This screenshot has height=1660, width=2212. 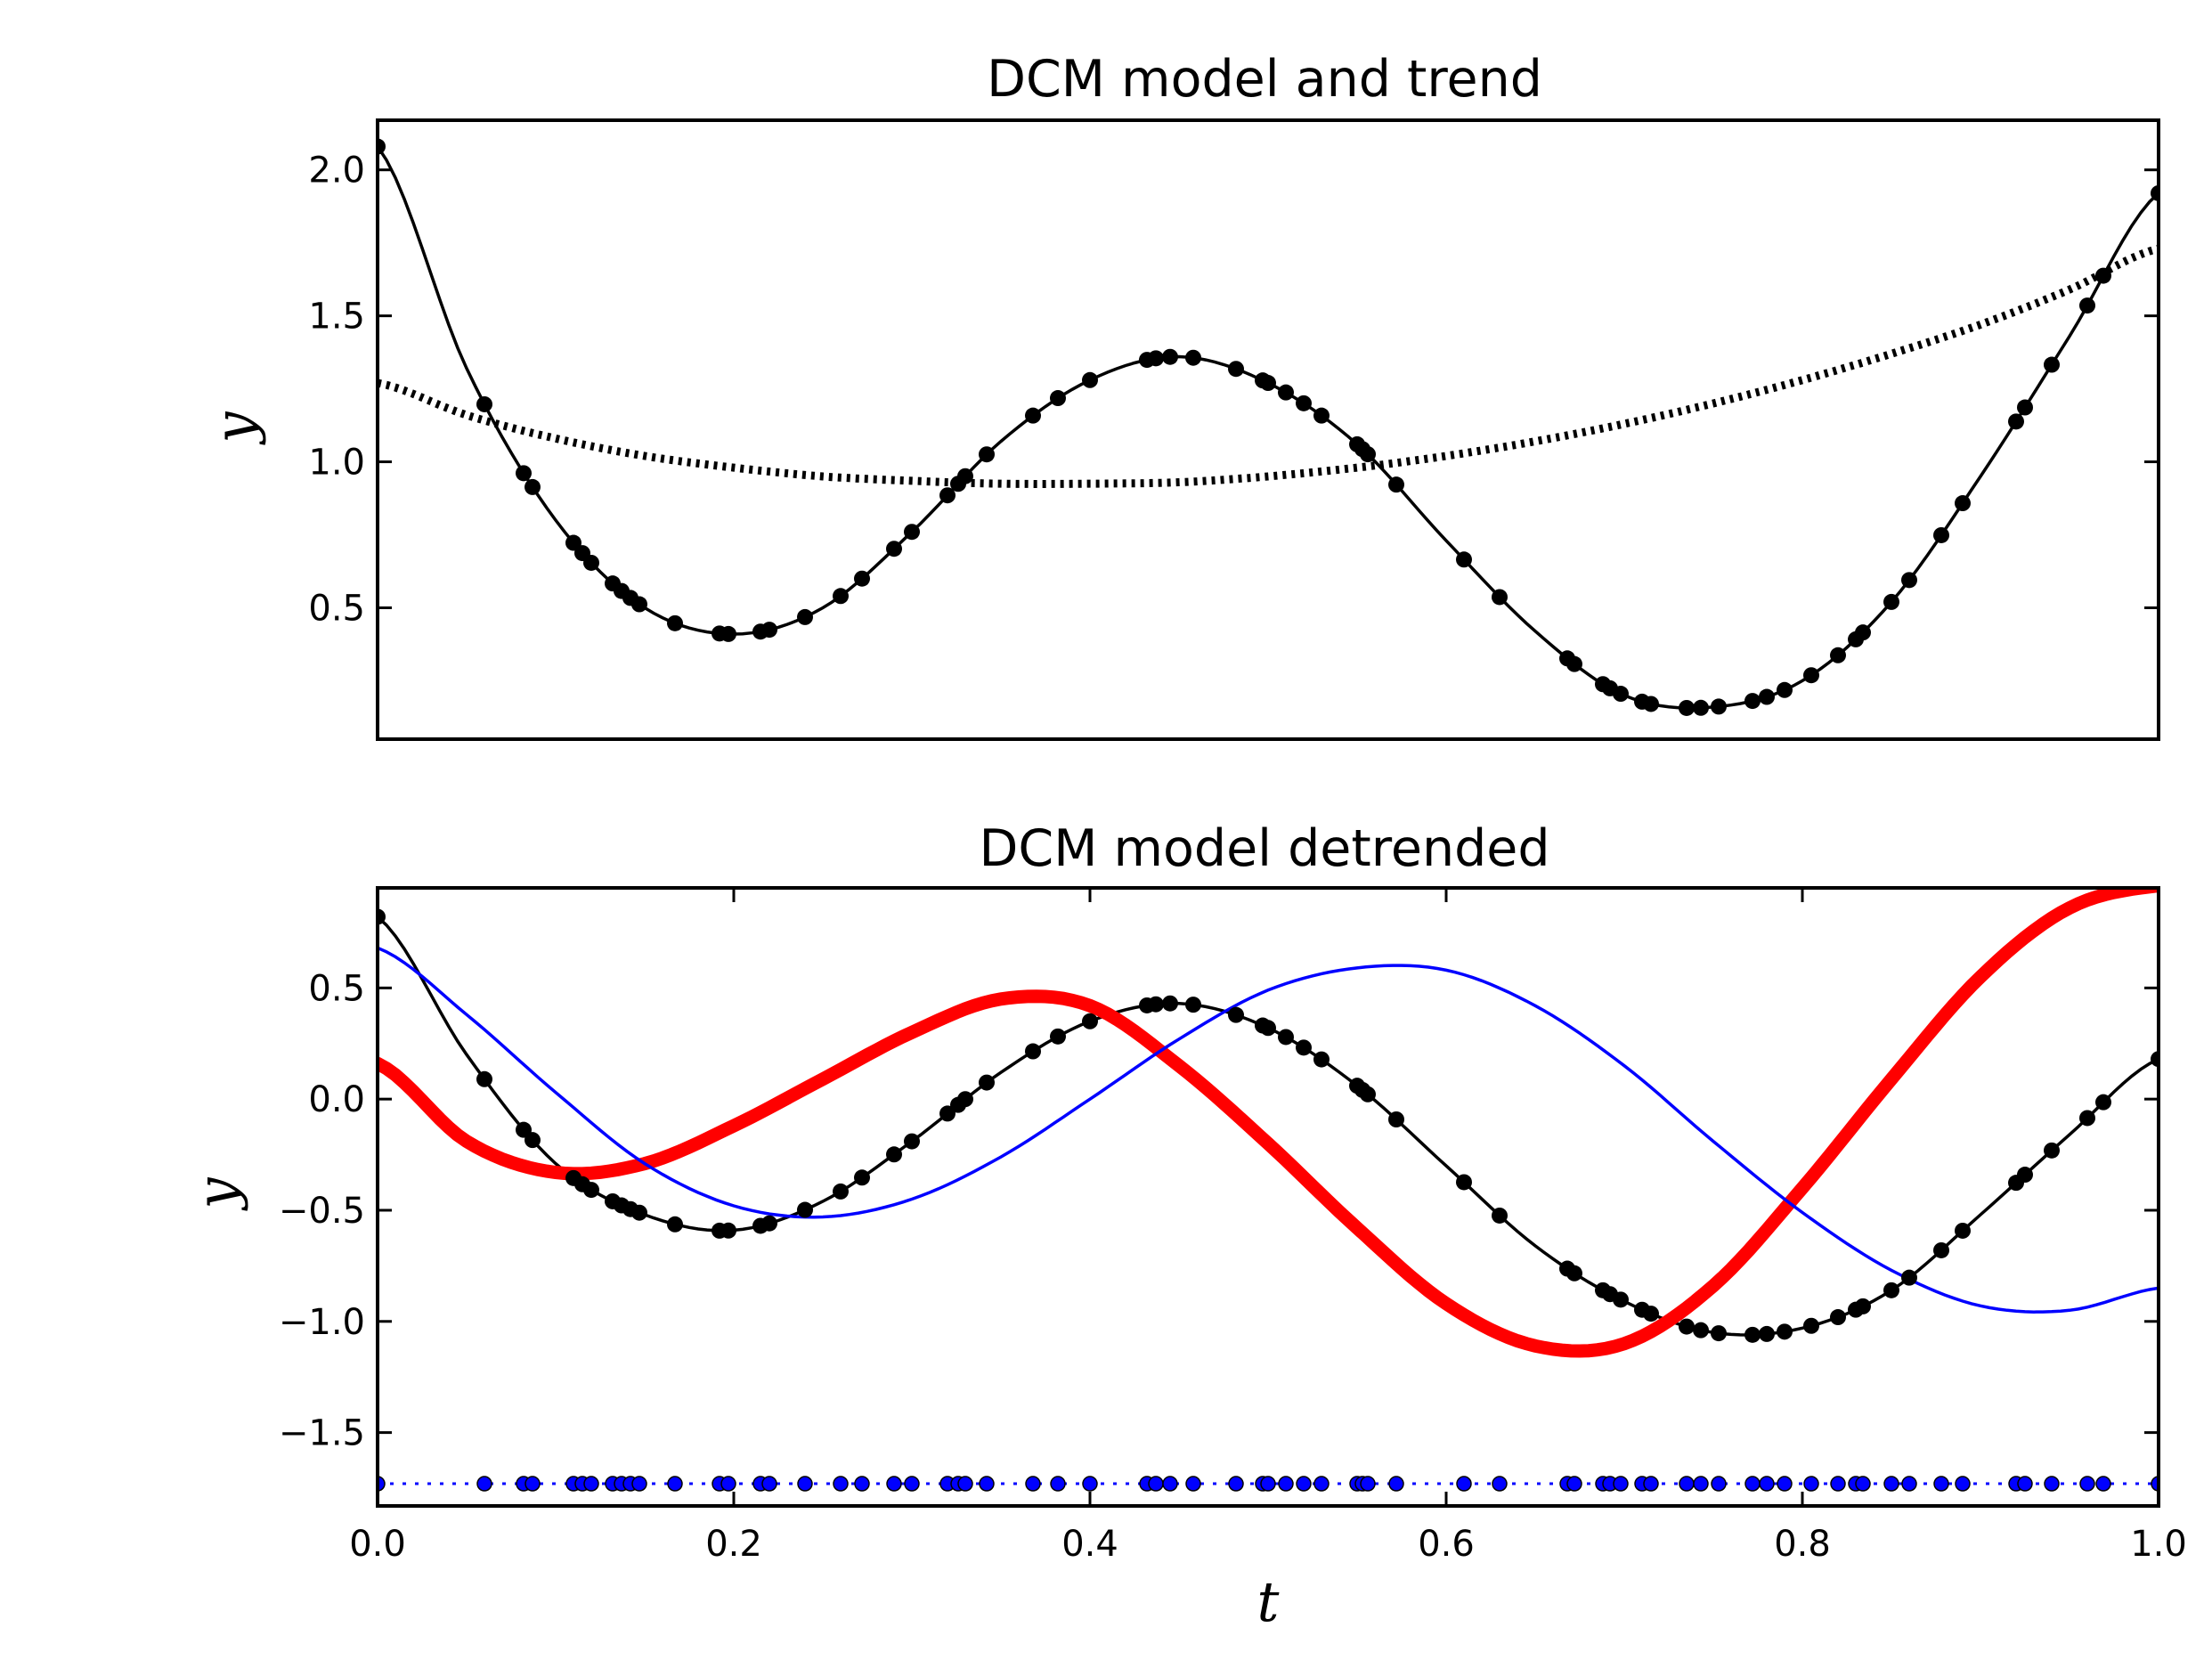 I want to click on top-ytick-label: 2.0, so click(x=336, y=171).